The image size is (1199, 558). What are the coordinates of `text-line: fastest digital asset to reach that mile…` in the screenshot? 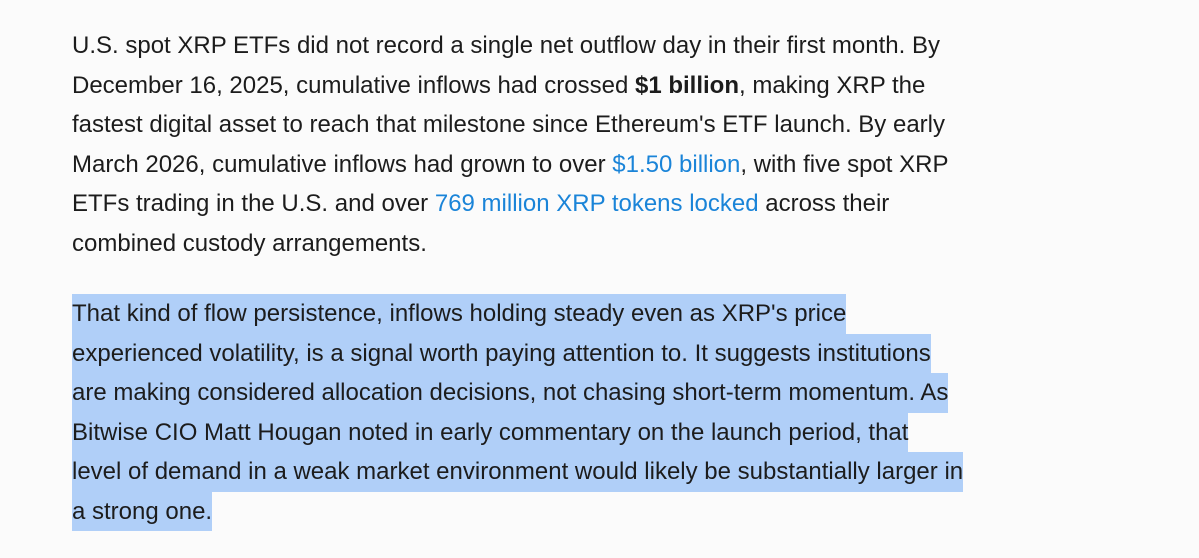 It's located at (510, 125).